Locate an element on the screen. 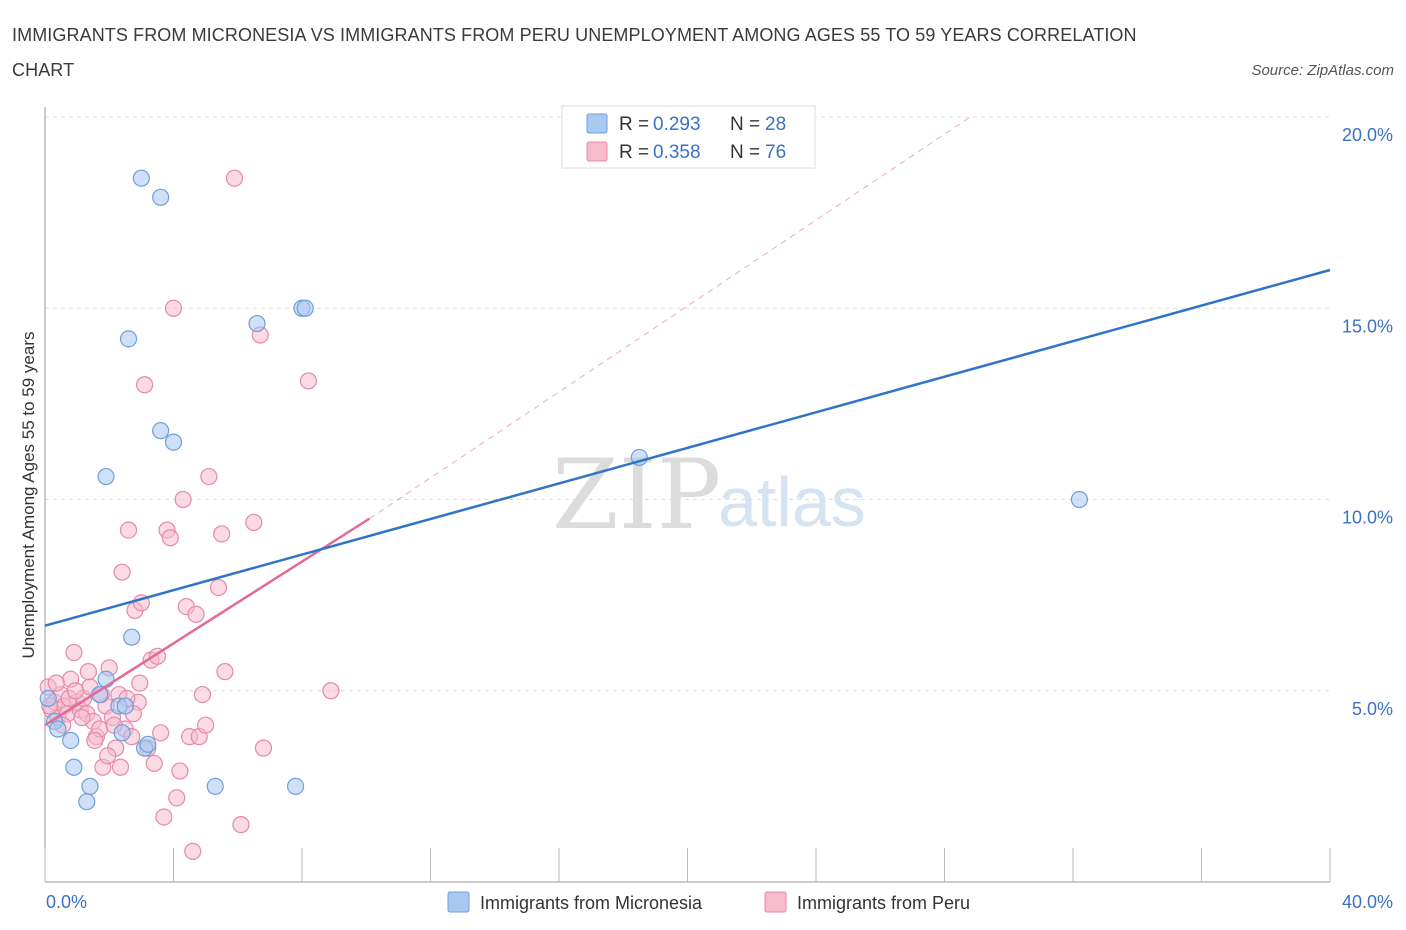 The width and height of the screenshot is (1406, 930). y-tick-label: 5.0% is located at coordinates (1372, 709).